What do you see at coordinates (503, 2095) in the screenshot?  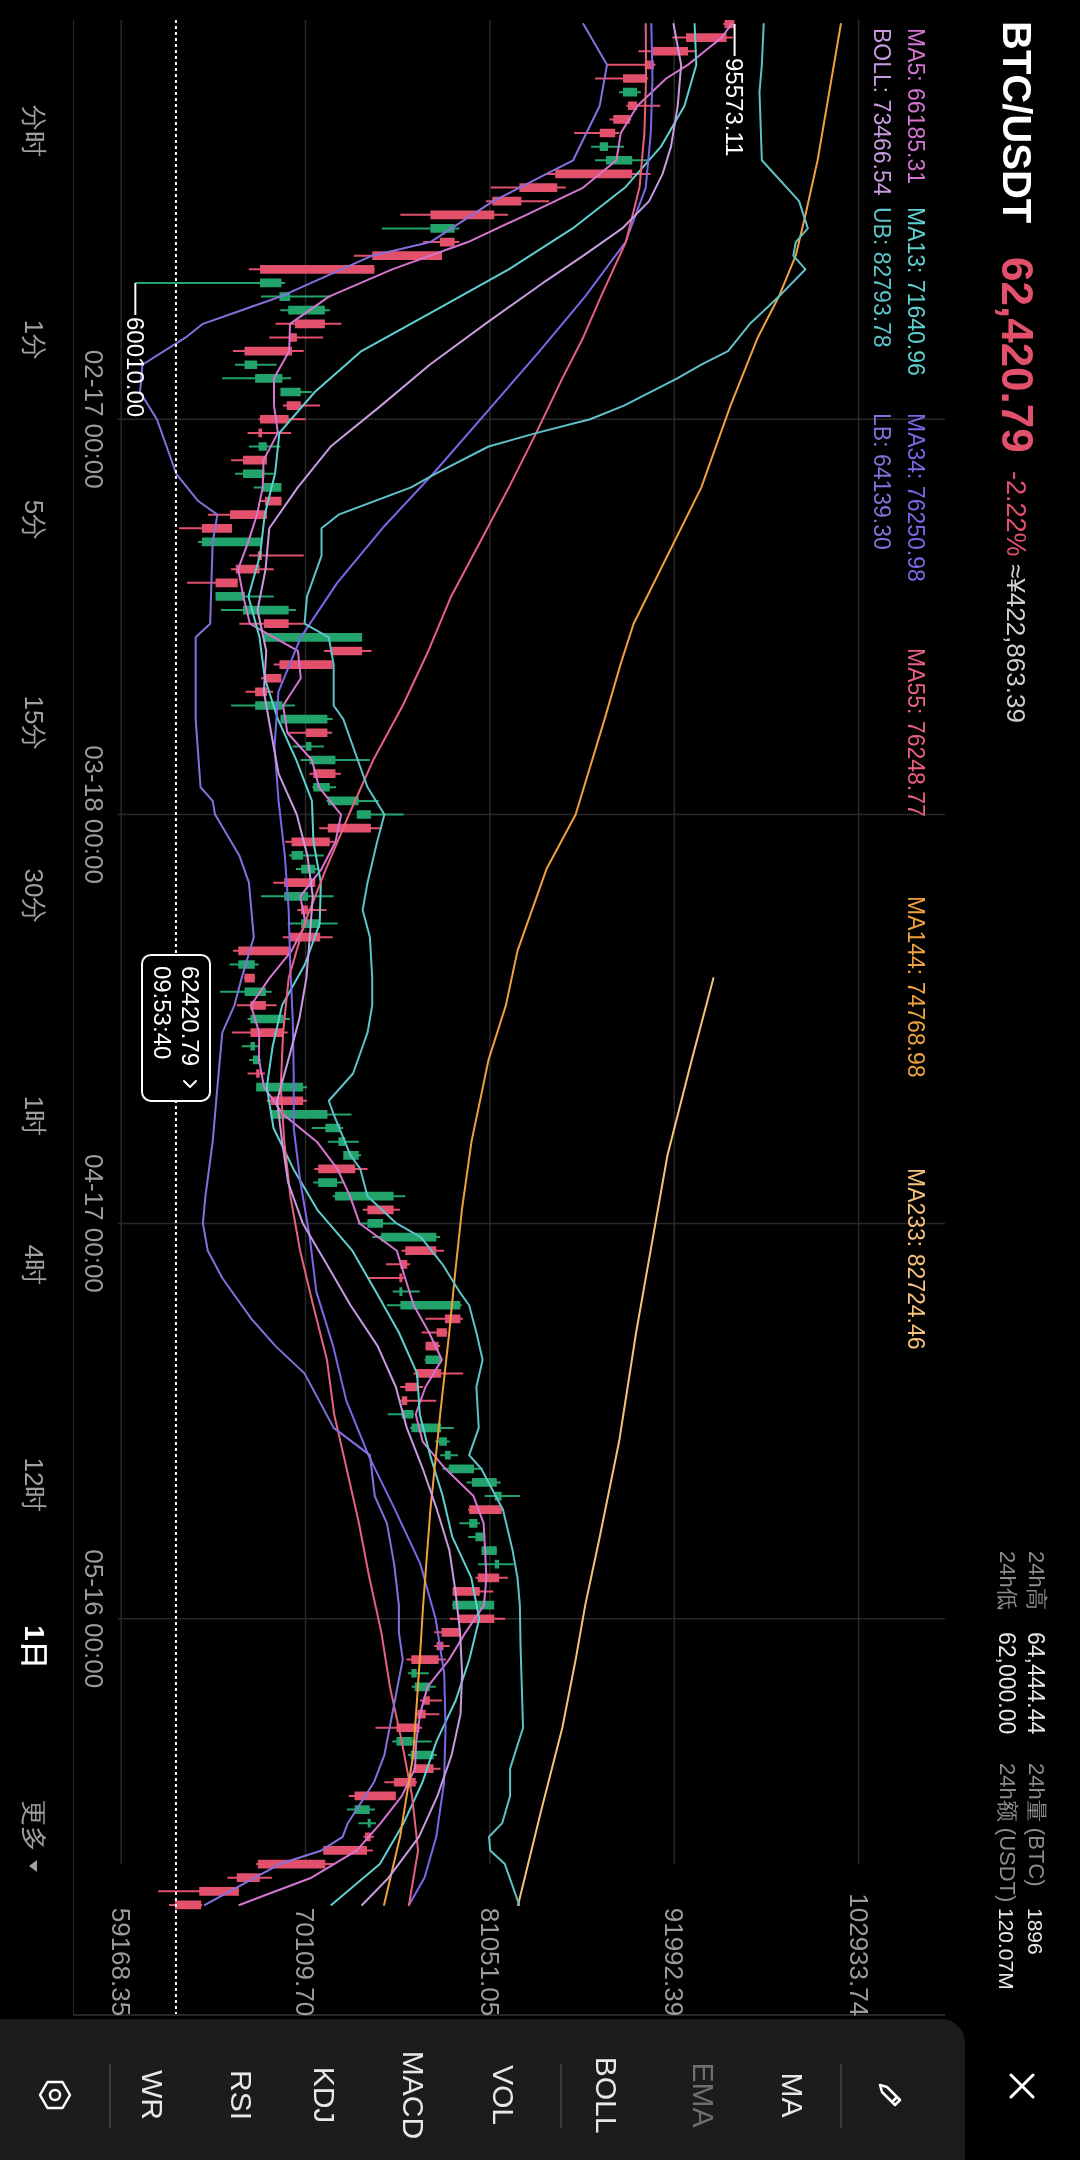 I see `text: VOL` at bounding box center [503, 2095].